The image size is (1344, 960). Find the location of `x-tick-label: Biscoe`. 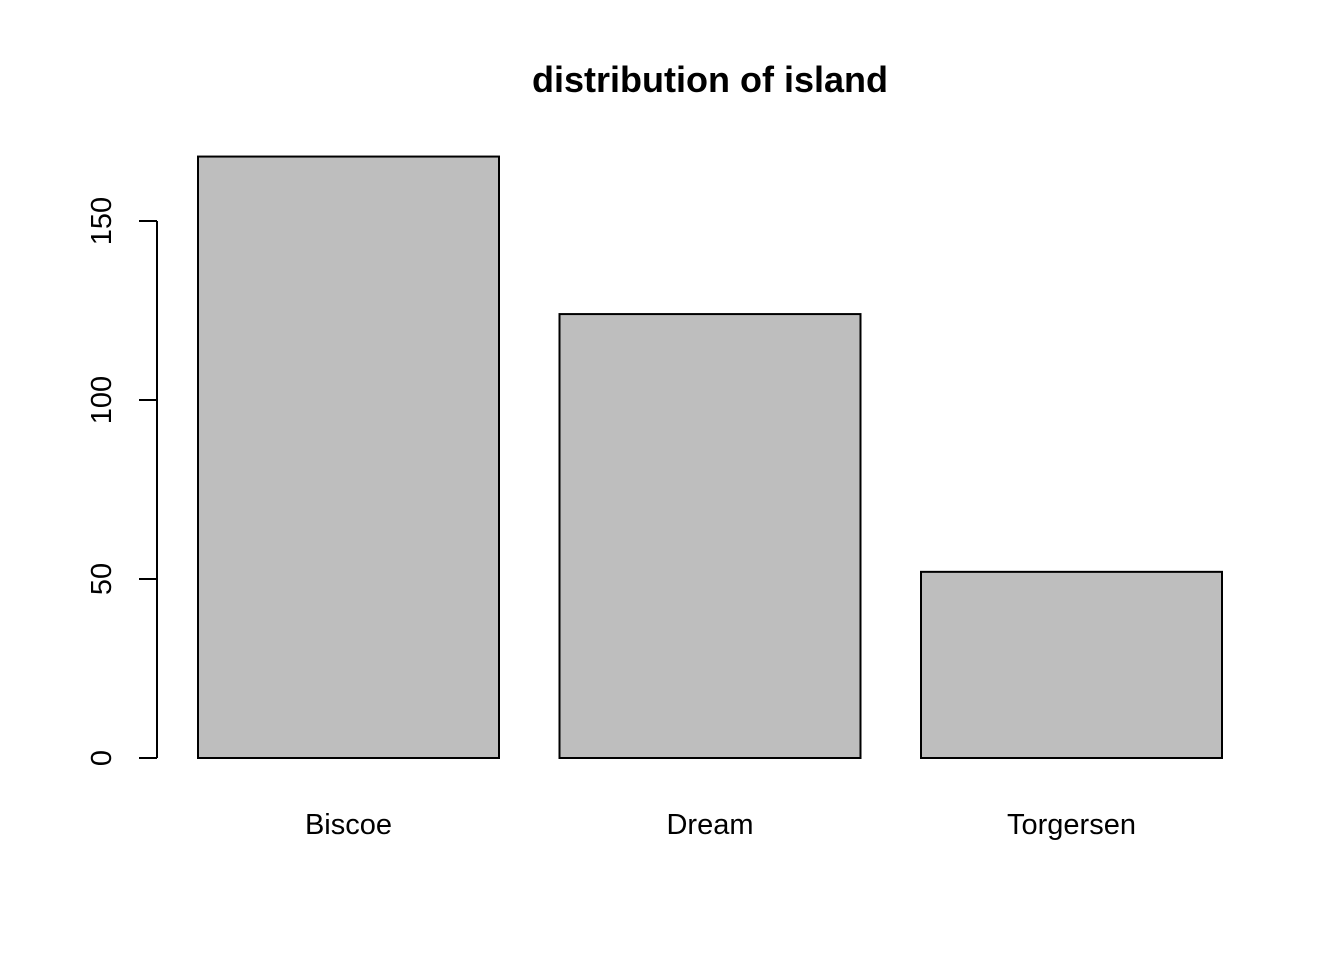

x-tick-label: Biscoe is located at coordinates (348, 825).